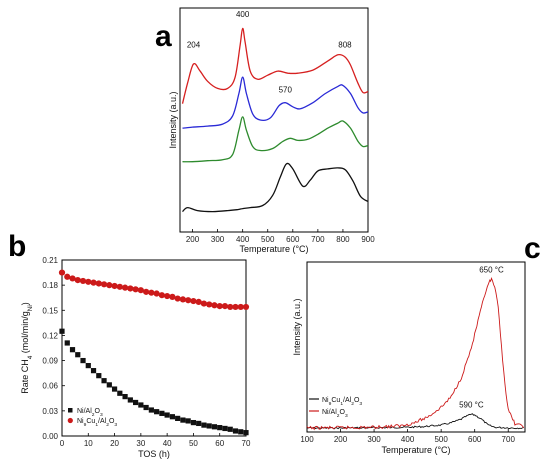 Image resolution: width=550 pixels, height=473 pixels. Describe the element at coordinates (343, 239) in the screenshot. I see `x-tick-label: 800` at that location.